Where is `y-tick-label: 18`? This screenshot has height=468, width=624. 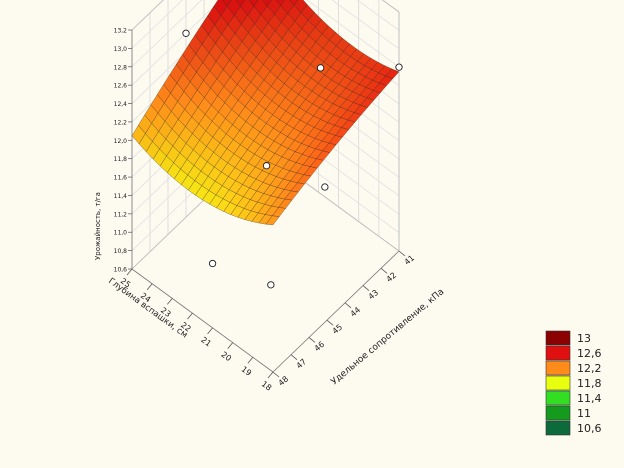
y-tick-label: 18 is located at coordinates (267, 385).